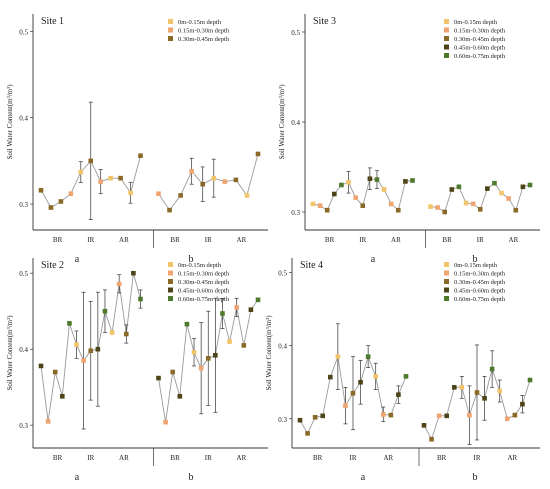  What do you see at coordinates (52, 21) in the screenshot?
I see `chart-title: Site 1` at bounding box center [52, 21].